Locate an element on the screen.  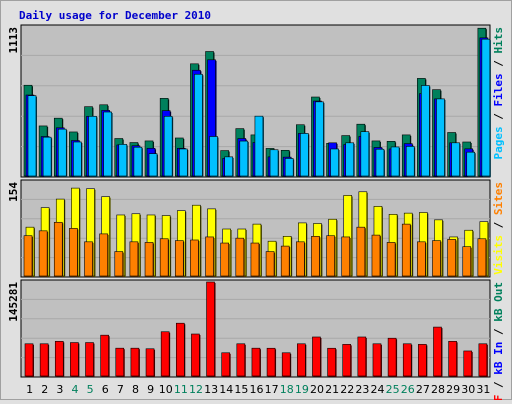
x-tick-label-day-6: 6 is located at coordinates (105, 389).